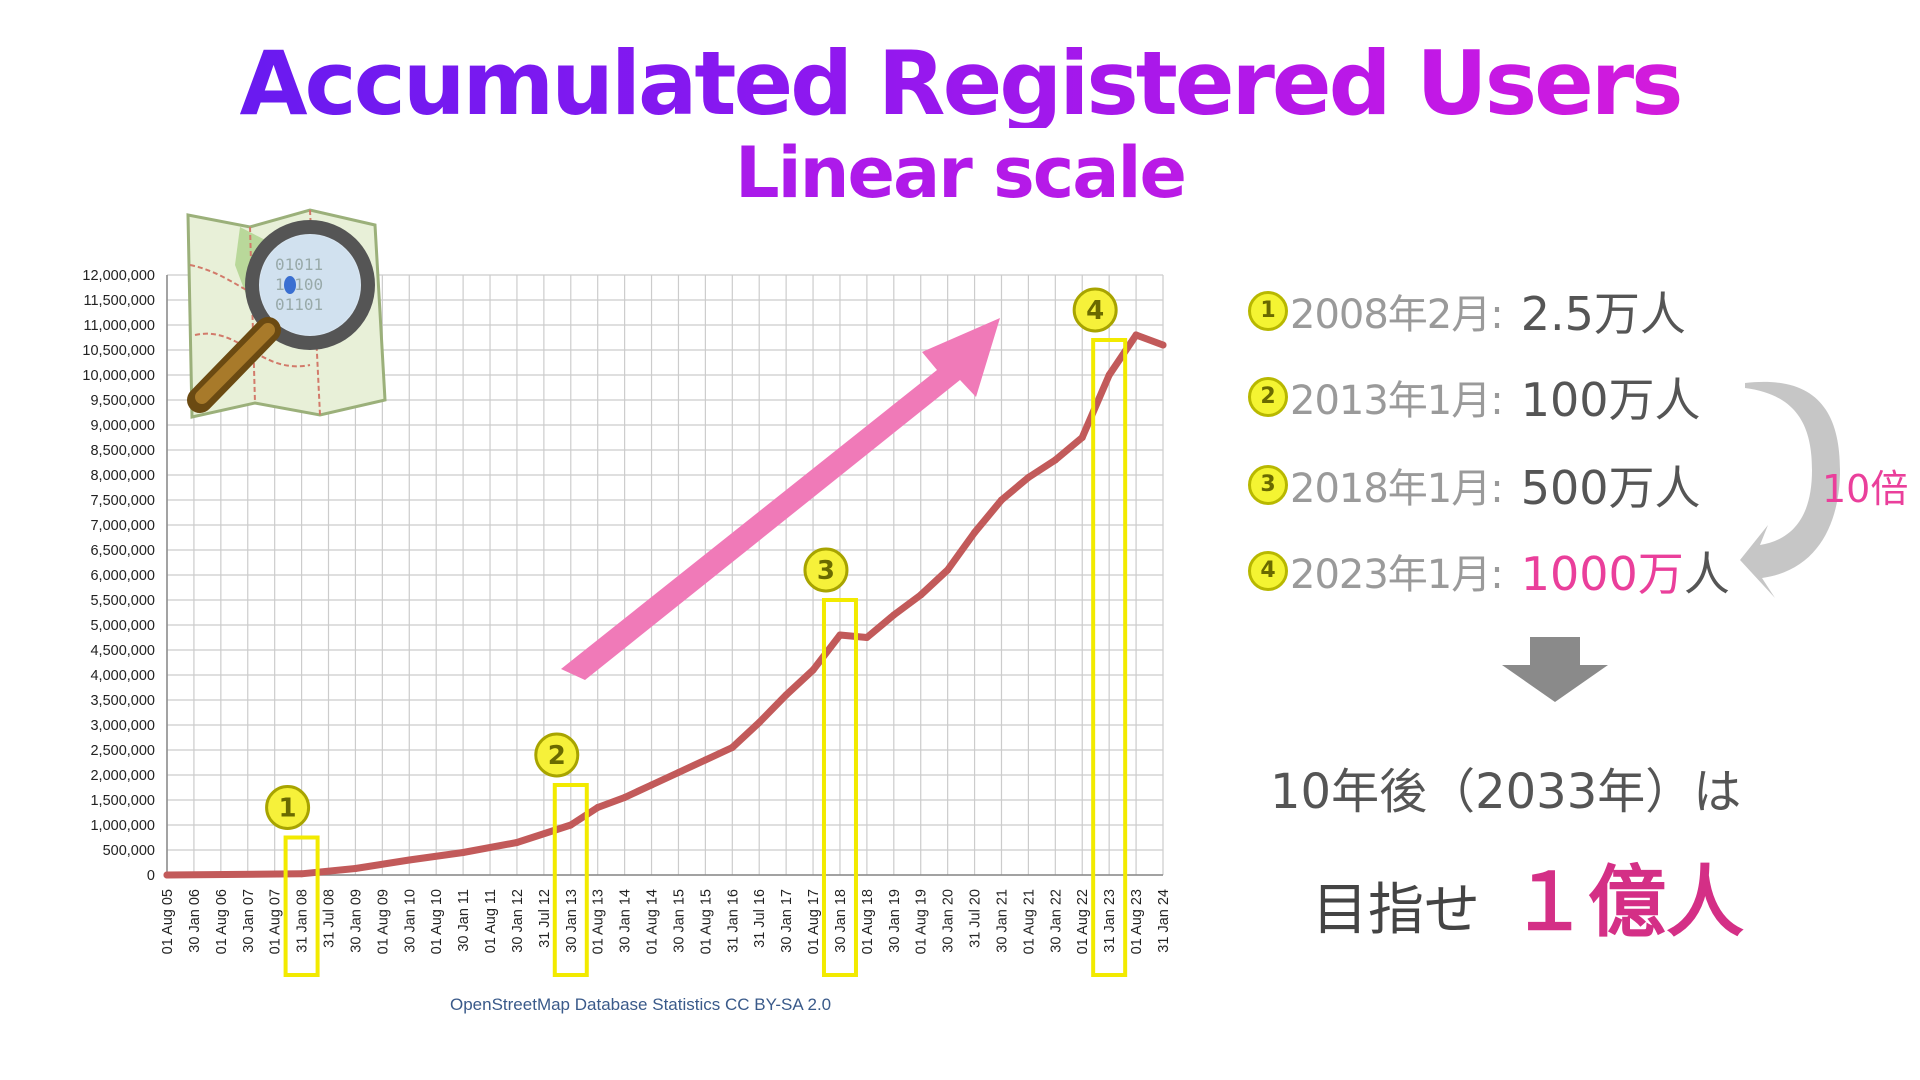 The image size is (1920, 1080). What do you see at coordinates (410, 921) in the screenshot?
I see `x-tick-label: 30 Jan 10` at bounding box center [410, 921].